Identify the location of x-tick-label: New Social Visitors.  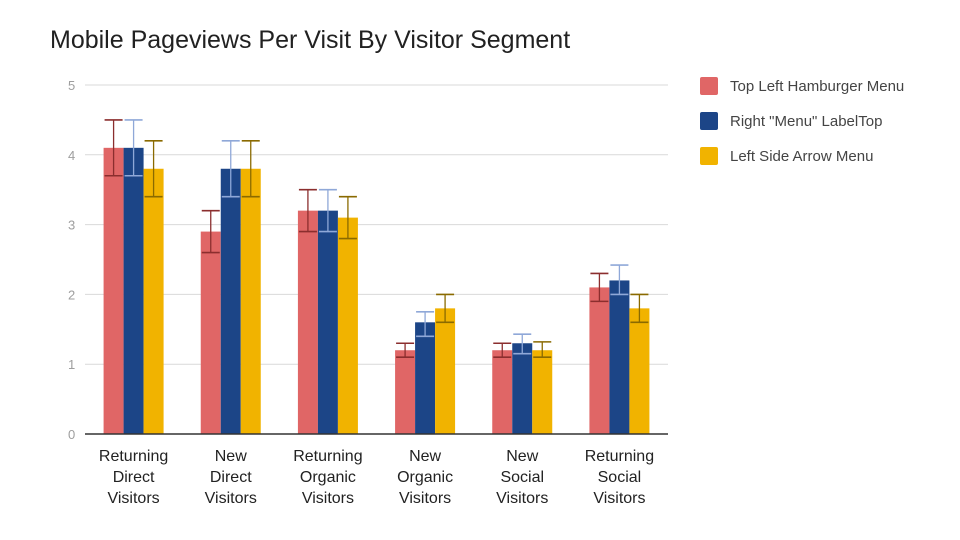
(522, 477).